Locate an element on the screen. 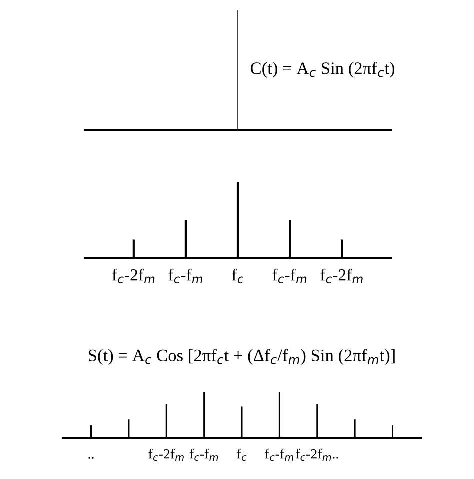  chart-title: S(t) = A$_{c}$ Cos [2πf$_{c}$t + (Δf$_{c}$/f$_{m}$) Sin (2πf$_{m}$t)] is located at coordinates (241, 357).